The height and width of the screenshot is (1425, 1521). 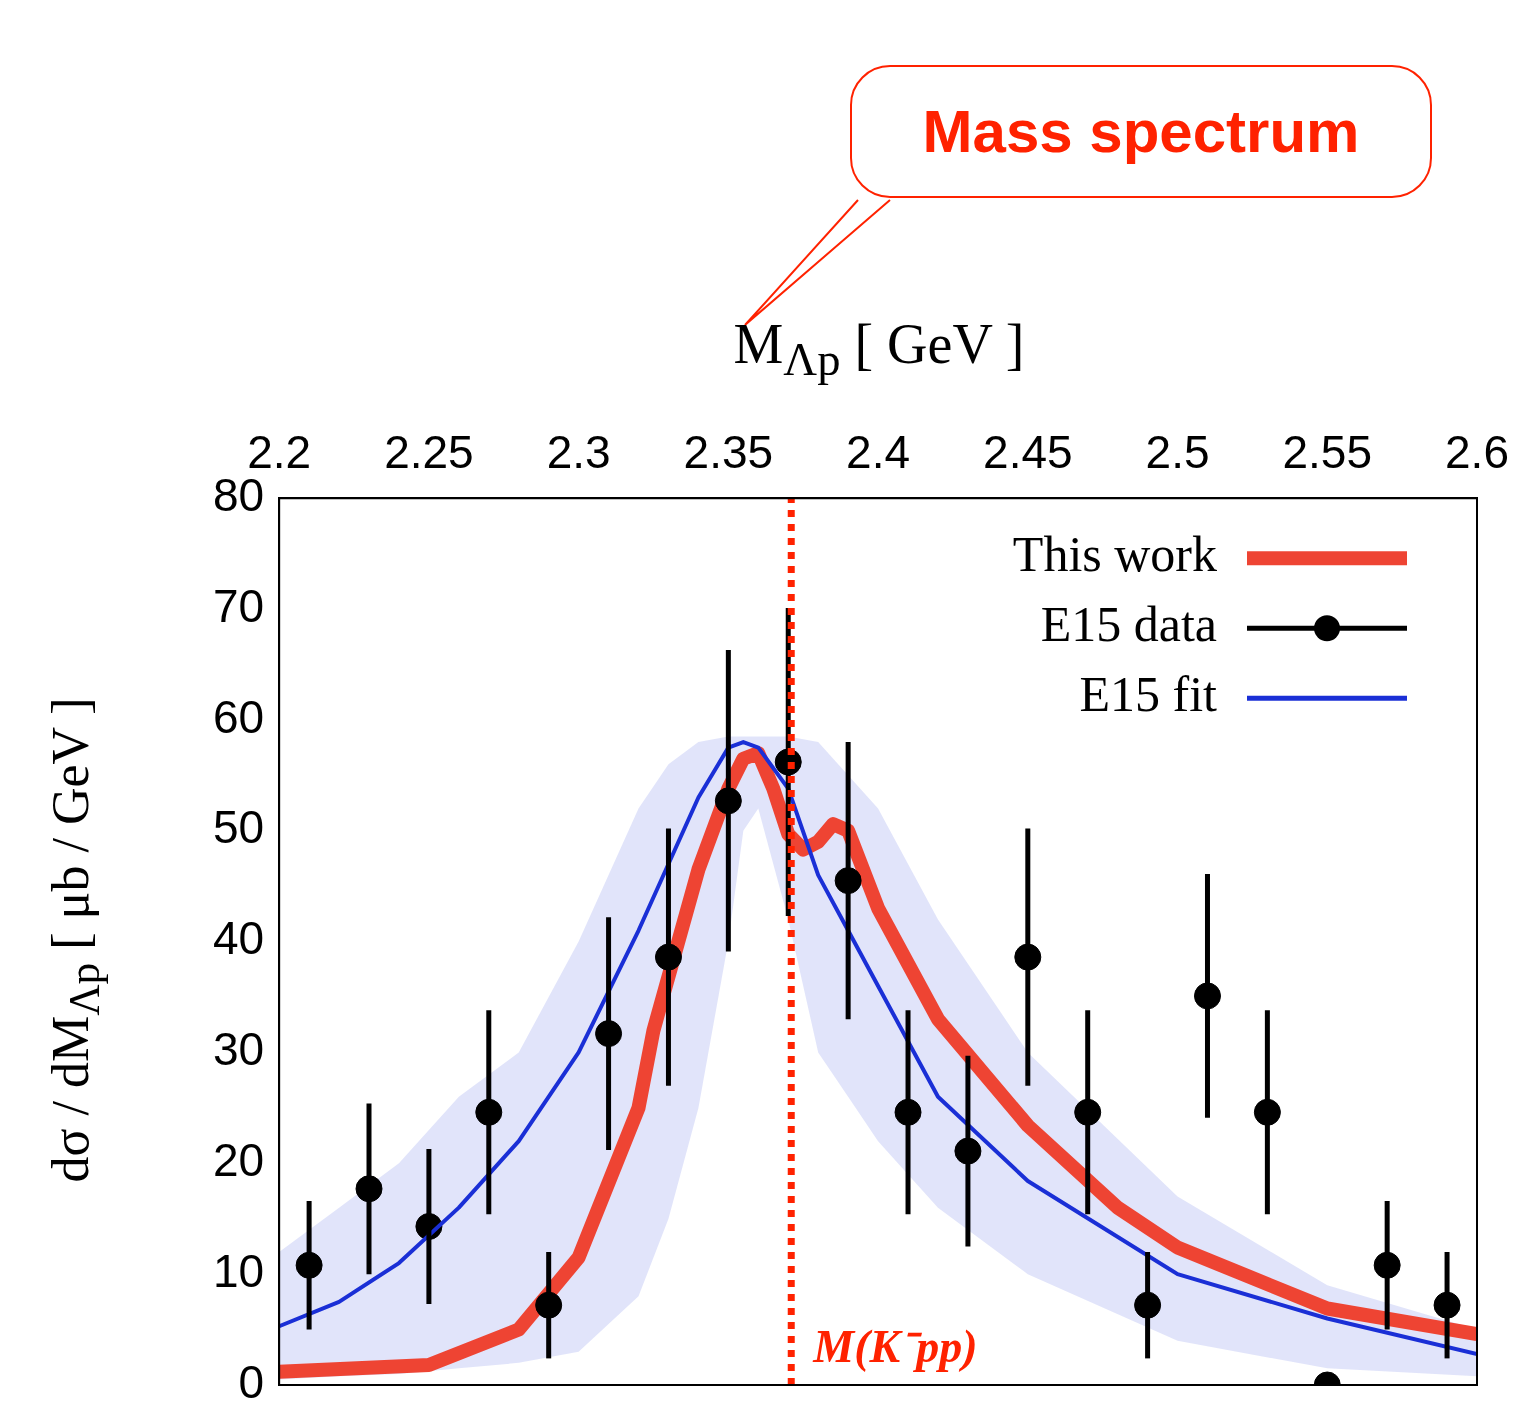 What do you see at coordinates (1177, 452) in the screenshot?
I see `x-tick-label: 2.5` at bounding box center [1177, 452].